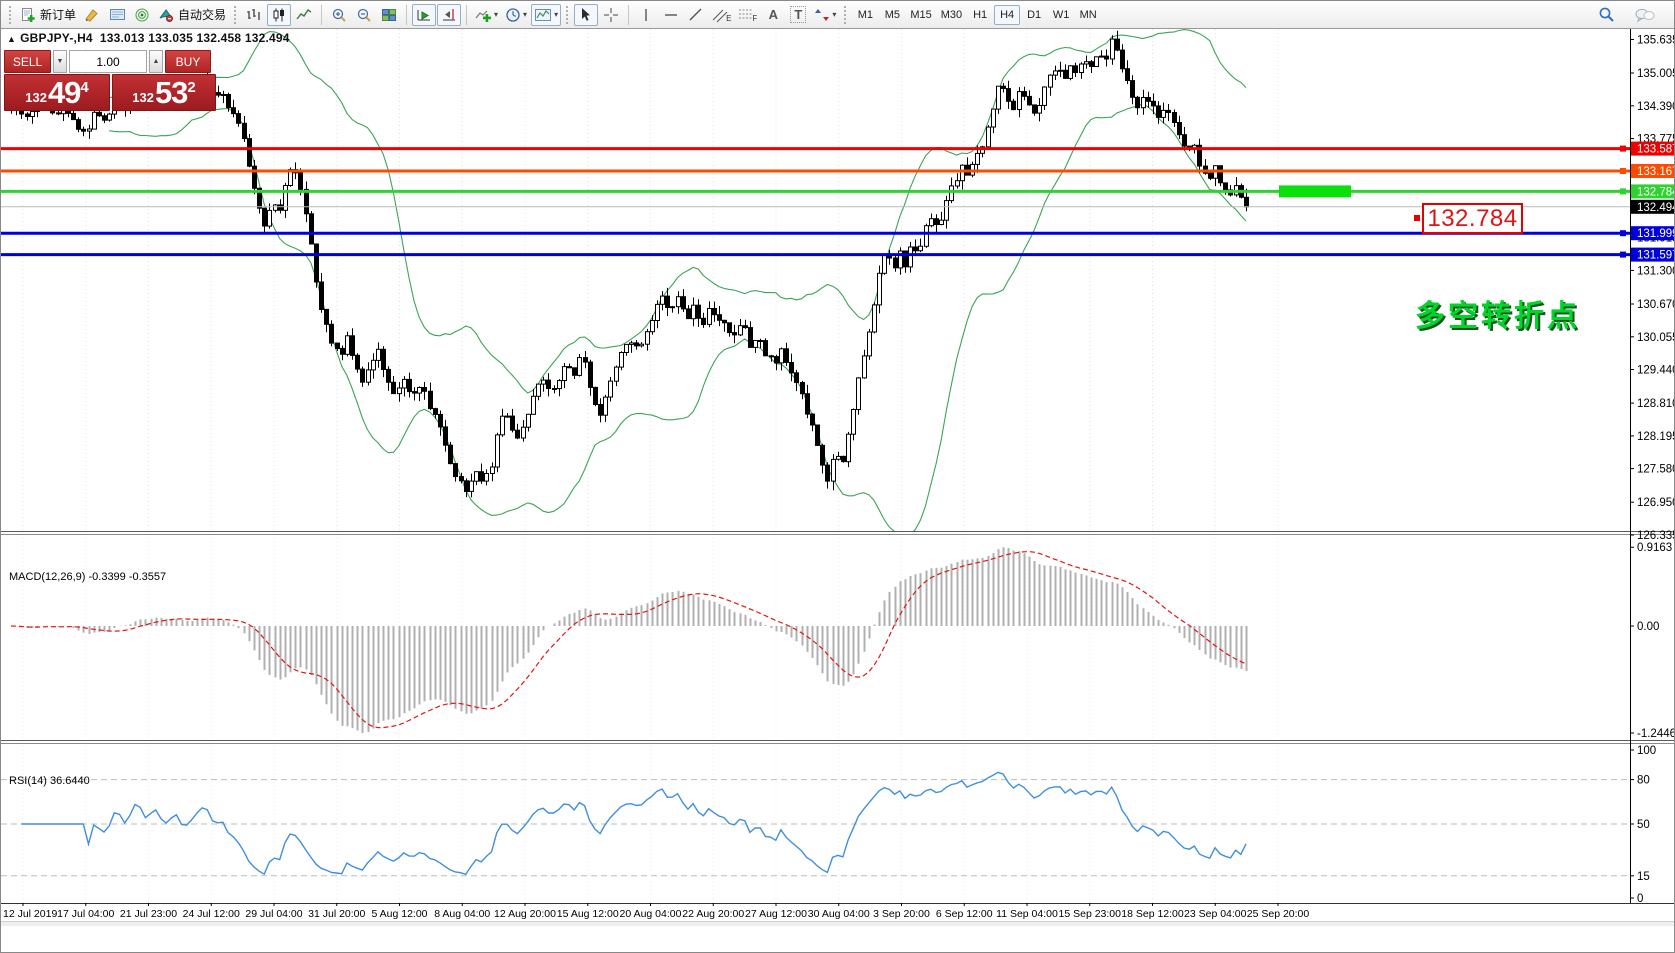  Describe the element at coordinates (1606, 15) in the screenshot. I see `search-button` at that location.